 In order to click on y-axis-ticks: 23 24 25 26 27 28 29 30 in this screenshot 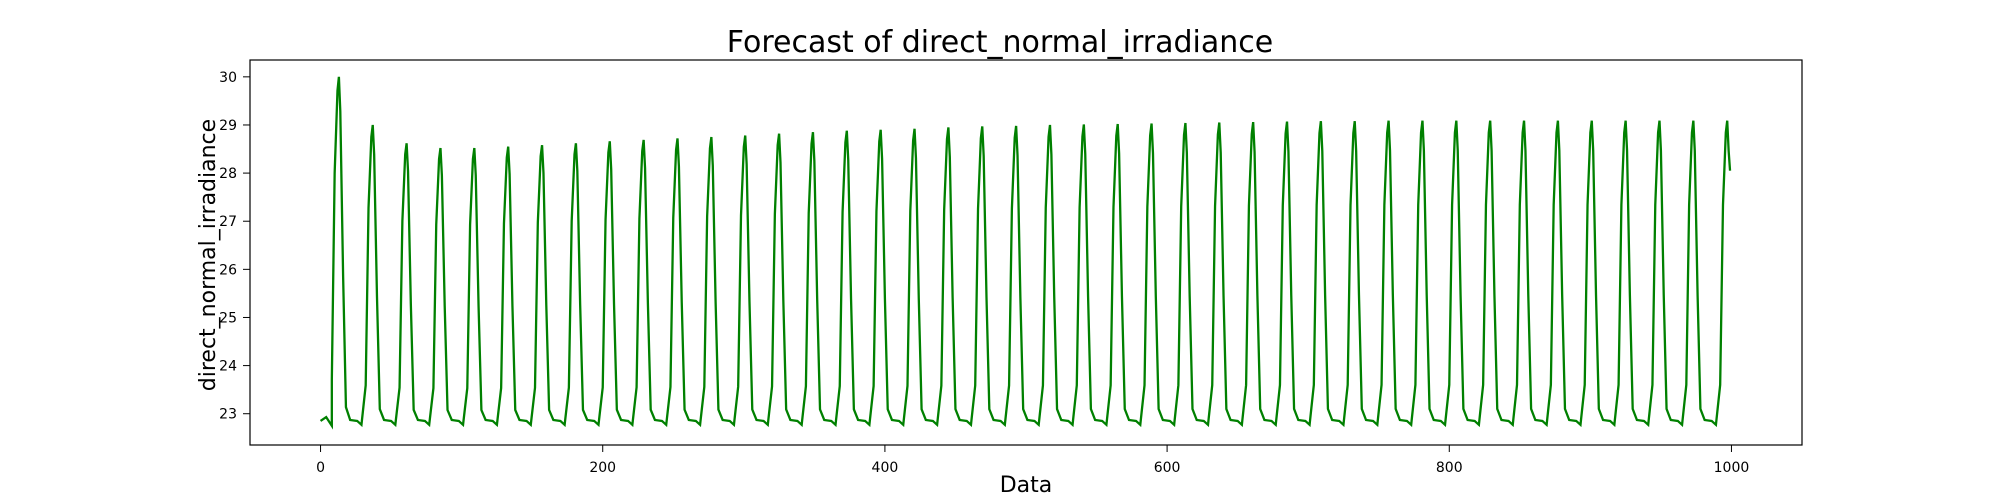, I will do `click(234, 246)`.